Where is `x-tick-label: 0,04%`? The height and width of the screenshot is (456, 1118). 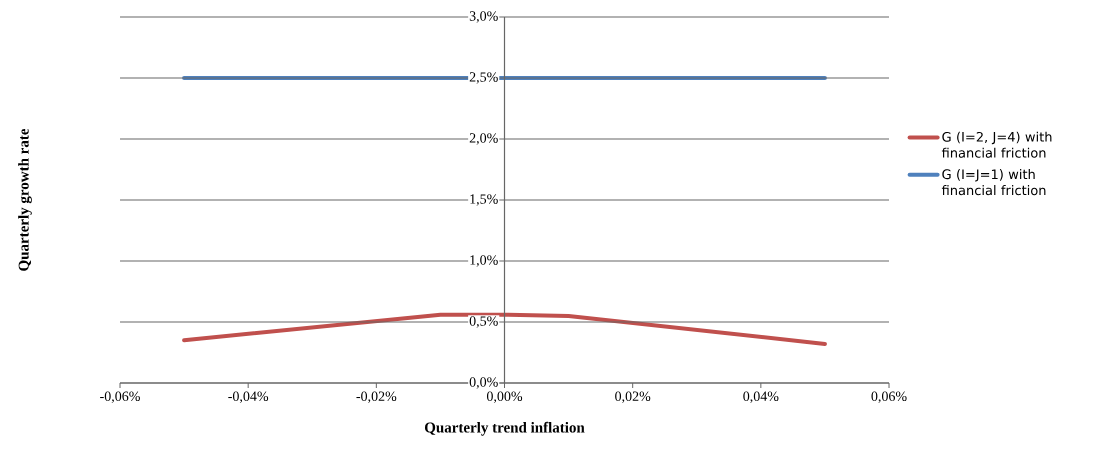
x-tick-label: 0,04% is located at coordinates (761, 397).